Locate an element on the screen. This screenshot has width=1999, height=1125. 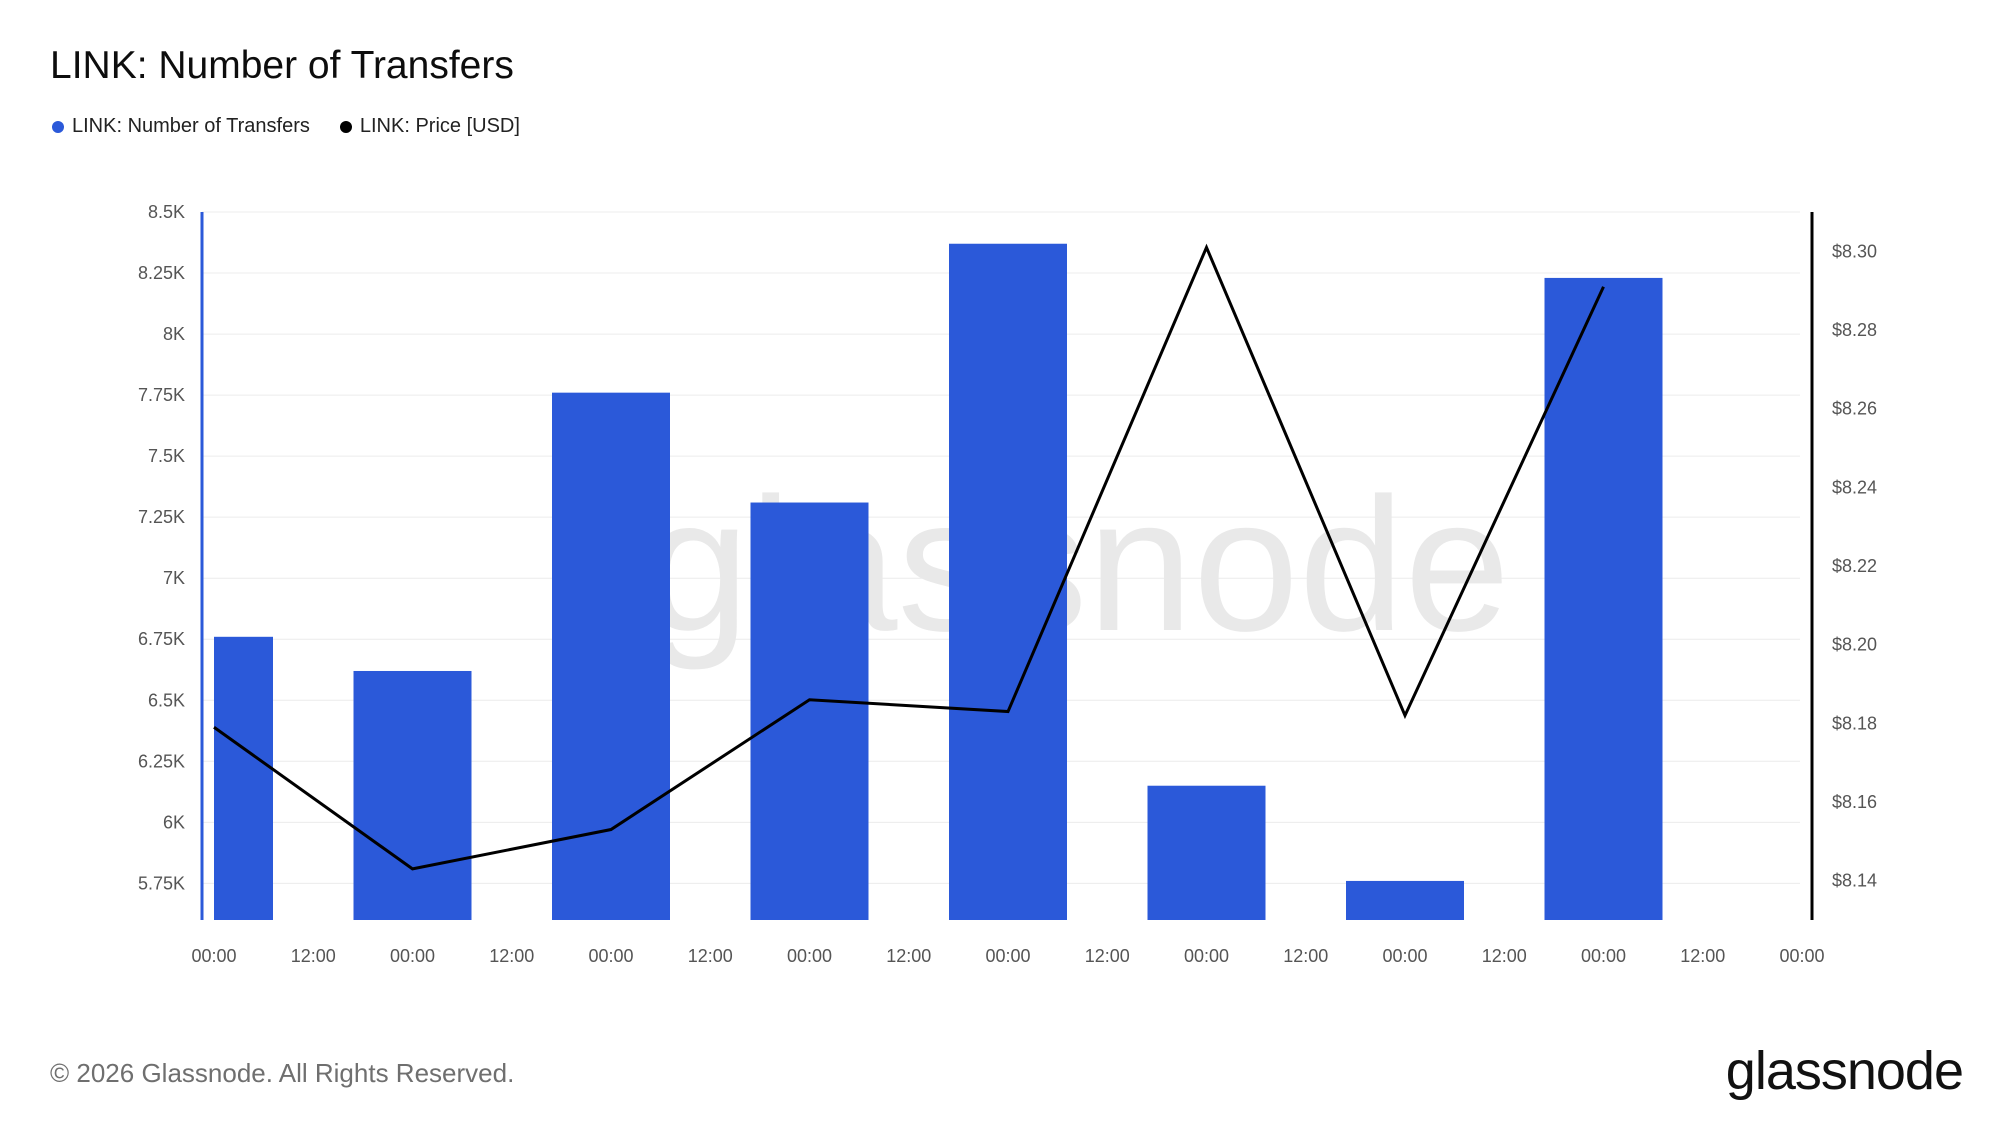
left-tick-label: 6.5K is located at coordinates (166, 700).